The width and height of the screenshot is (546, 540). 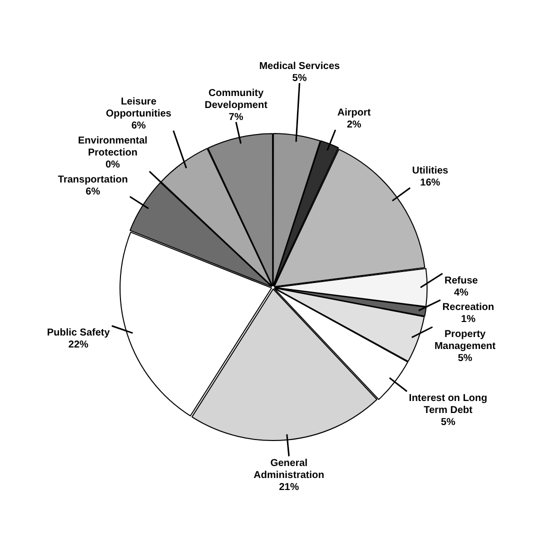 I want to click on data-label: 1%, so click(x=468, y=319).